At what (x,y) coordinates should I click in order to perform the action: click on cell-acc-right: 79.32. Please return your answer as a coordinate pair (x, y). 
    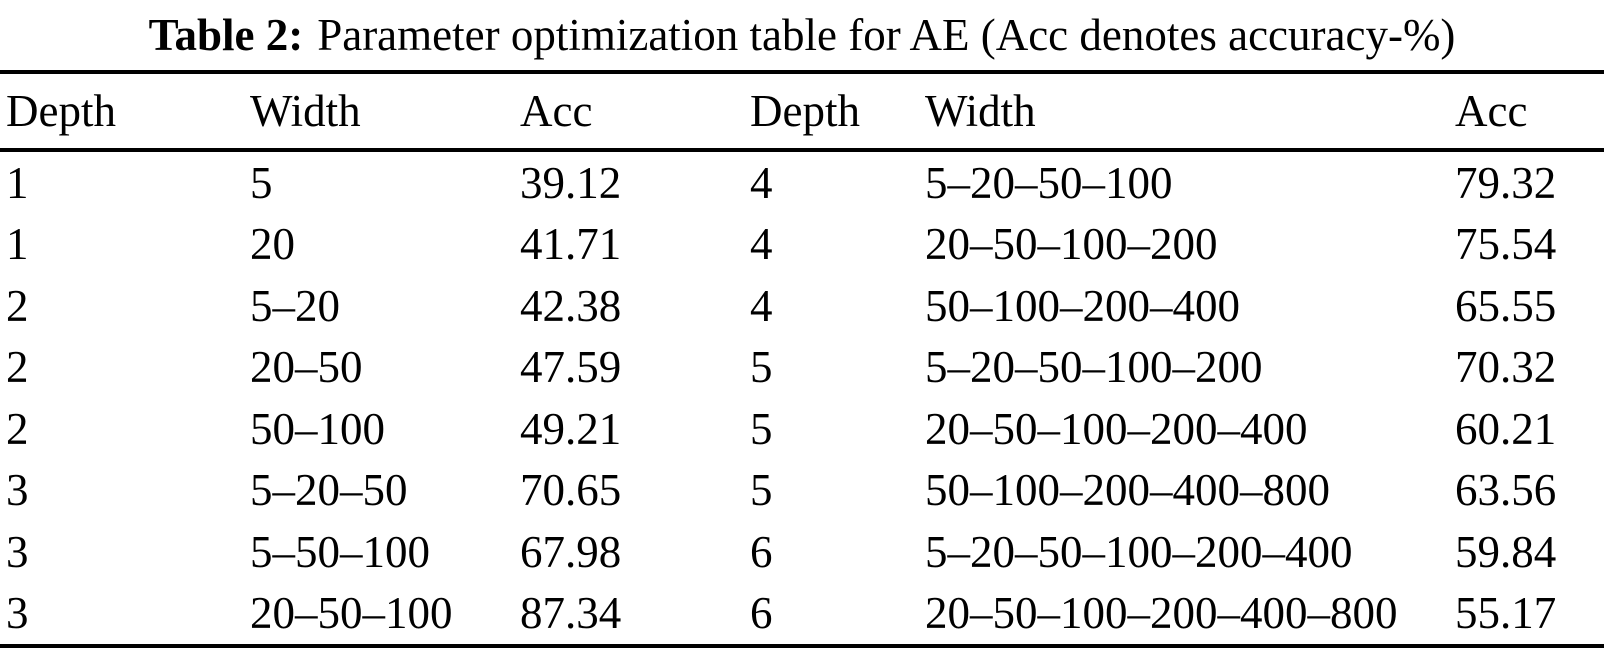
    Looking at the image, I should click on (1506, 182).